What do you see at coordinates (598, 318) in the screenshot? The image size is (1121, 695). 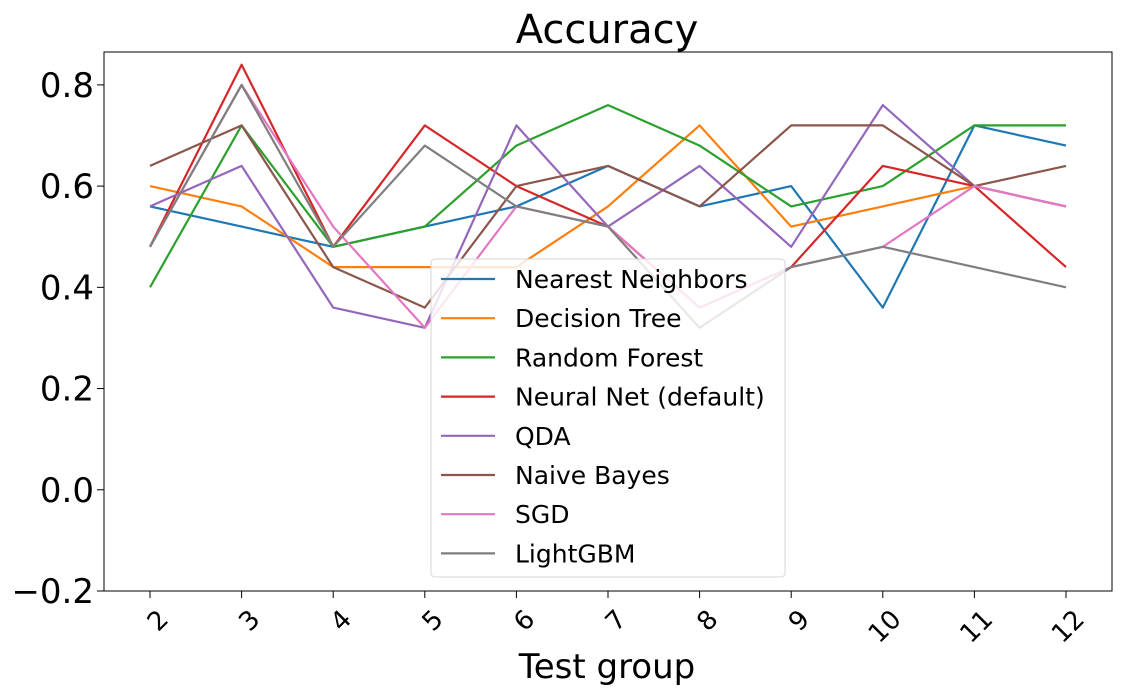 I see `legend-label: Decision Tree` at bounding box center [598, 318].